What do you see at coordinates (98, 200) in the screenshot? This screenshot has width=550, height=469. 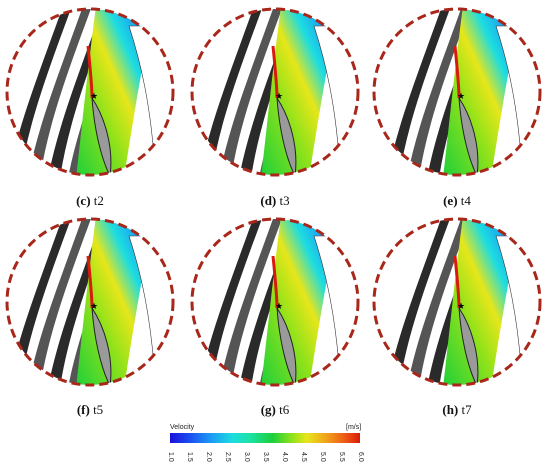 I see `caption-time: t2` at bounding box center [98, 200].